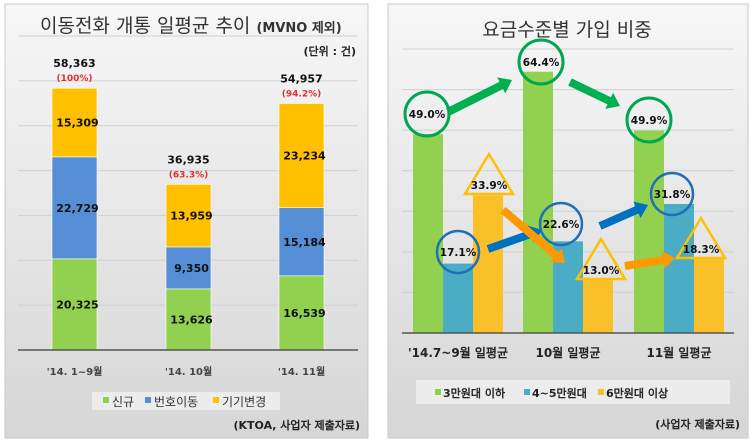 The height and width of the screenshot is (446, 751). What do you see at coordinates (74, 79) in the screenshot?
I see `total-percent-label: (100%)` at bounding box center [74, 79].